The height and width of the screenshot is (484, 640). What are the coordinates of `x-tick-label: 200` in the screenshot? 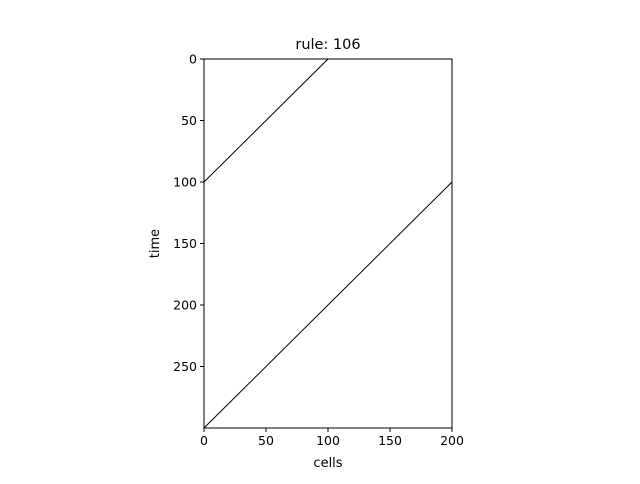 It's located at (452, 440).